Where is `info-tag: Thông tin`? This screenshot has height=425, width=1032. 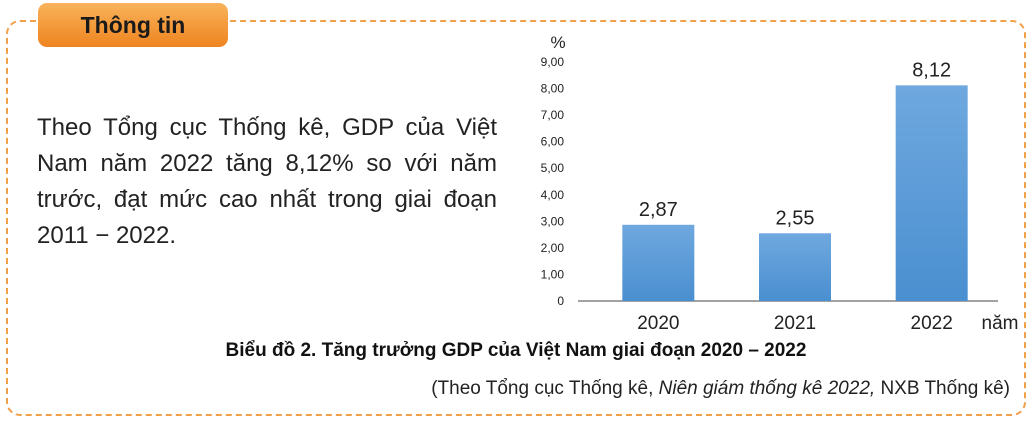 info-tag: Thông tin is located at coordinates (133, 25).